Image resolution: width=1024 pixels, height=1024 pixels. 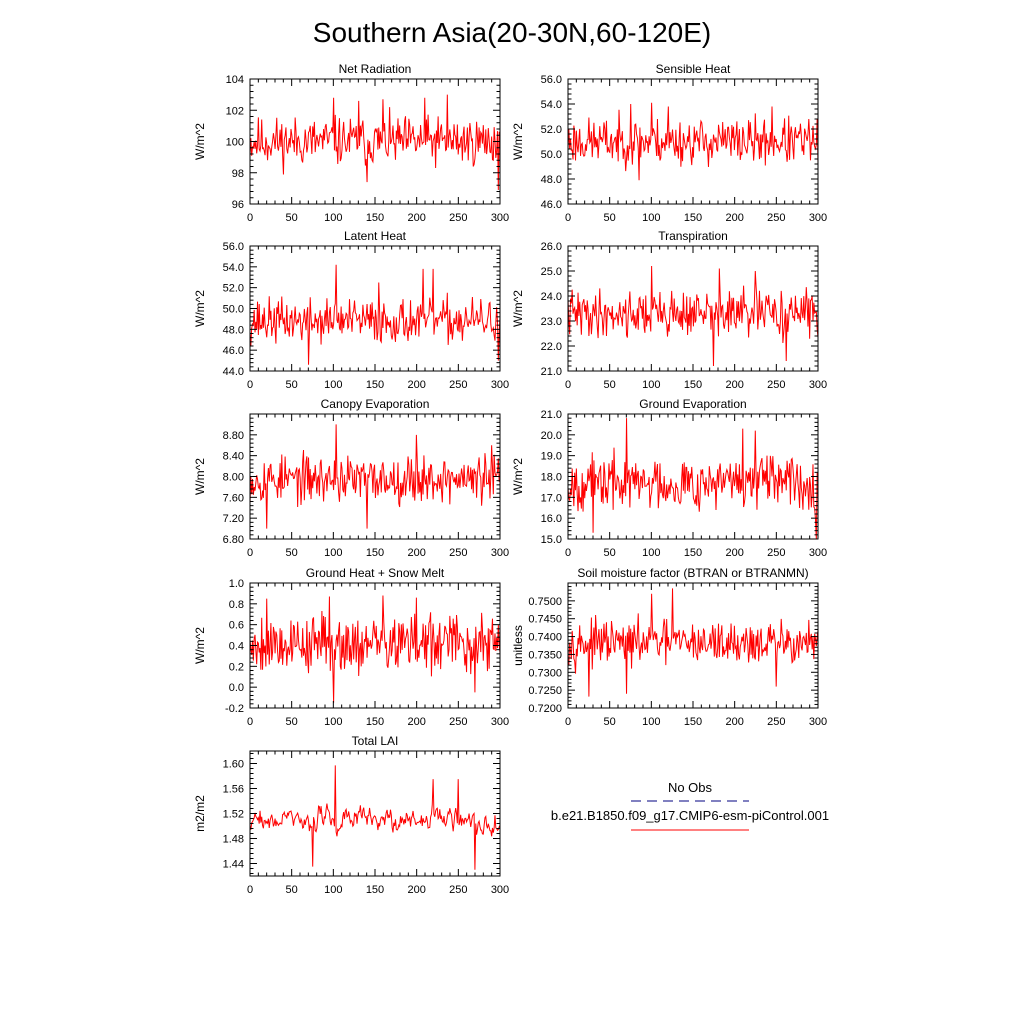 What do you see at coordinates (234, 709) in the screenshot?
I see `y-tick-label: -0.2` at bounding box center [234, 709].